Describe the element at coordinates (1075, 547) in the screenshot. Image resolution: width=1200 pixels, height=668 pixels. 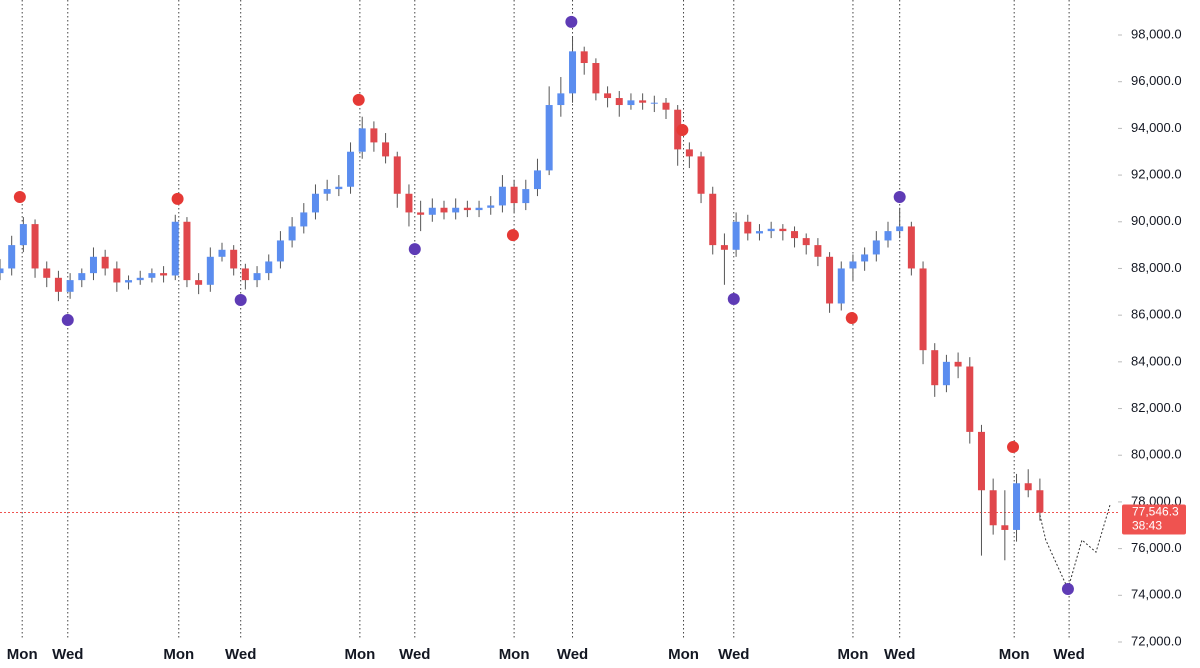
I see `forecast-line` at that location.